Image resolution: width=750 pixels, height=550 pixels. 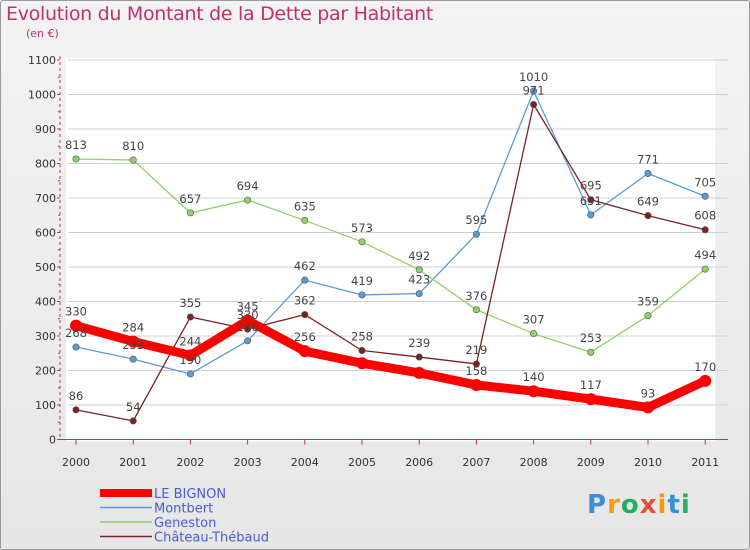 What do you see at coordinates (190, 341) in the screenshot?
I see `data-label: 244` at bounding box center [190, 341].